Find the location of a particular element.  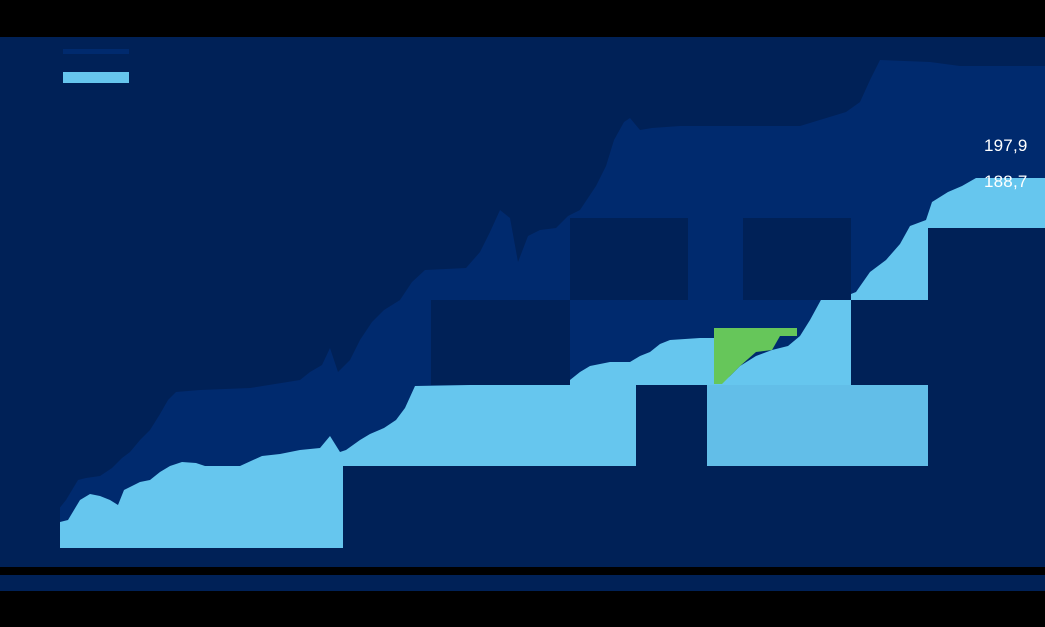

highlight-patch is located at coordinates (755, 356).